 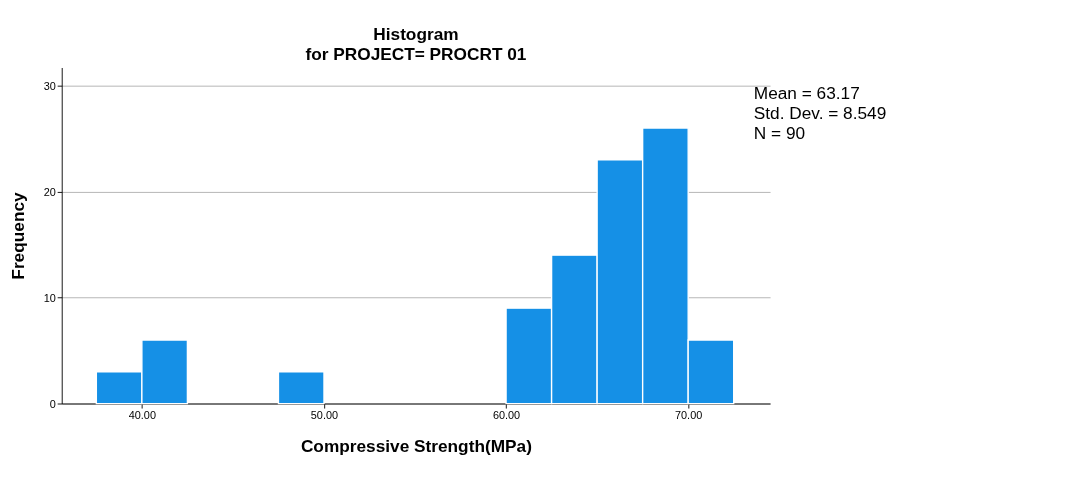 What do you see at coordinates (806, 93) in the screenshot?
I see `annotation: Mean = 63.17` at bounding box center [806, 93].